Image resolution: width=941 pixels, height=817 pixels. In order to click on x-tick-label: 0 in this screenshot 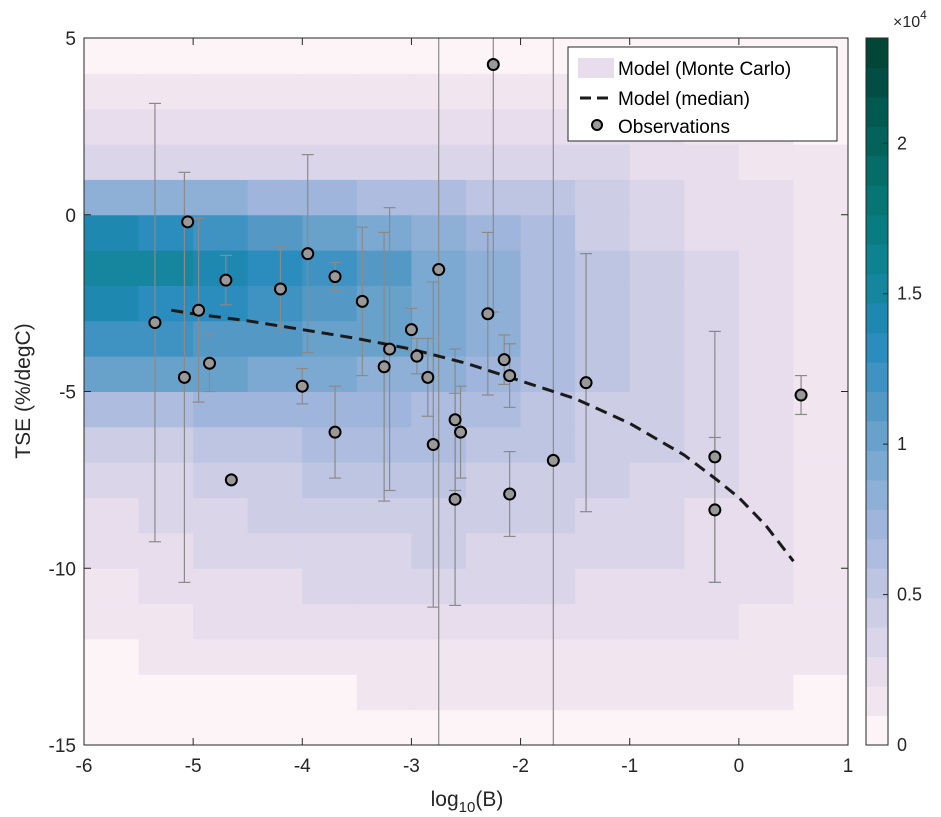, I will do `click(739, 766)`.